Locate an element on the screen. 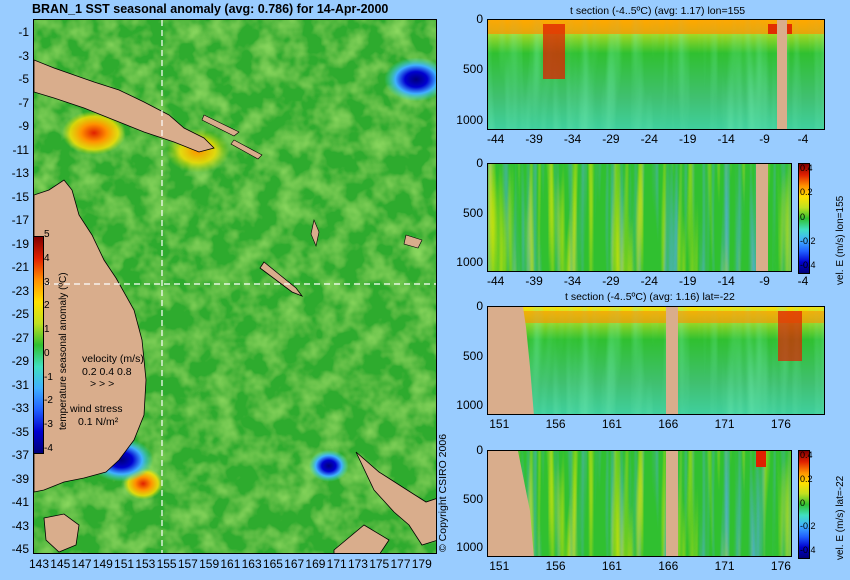  map-cb-tick-9: -4 is located at coordinates (48, 448).